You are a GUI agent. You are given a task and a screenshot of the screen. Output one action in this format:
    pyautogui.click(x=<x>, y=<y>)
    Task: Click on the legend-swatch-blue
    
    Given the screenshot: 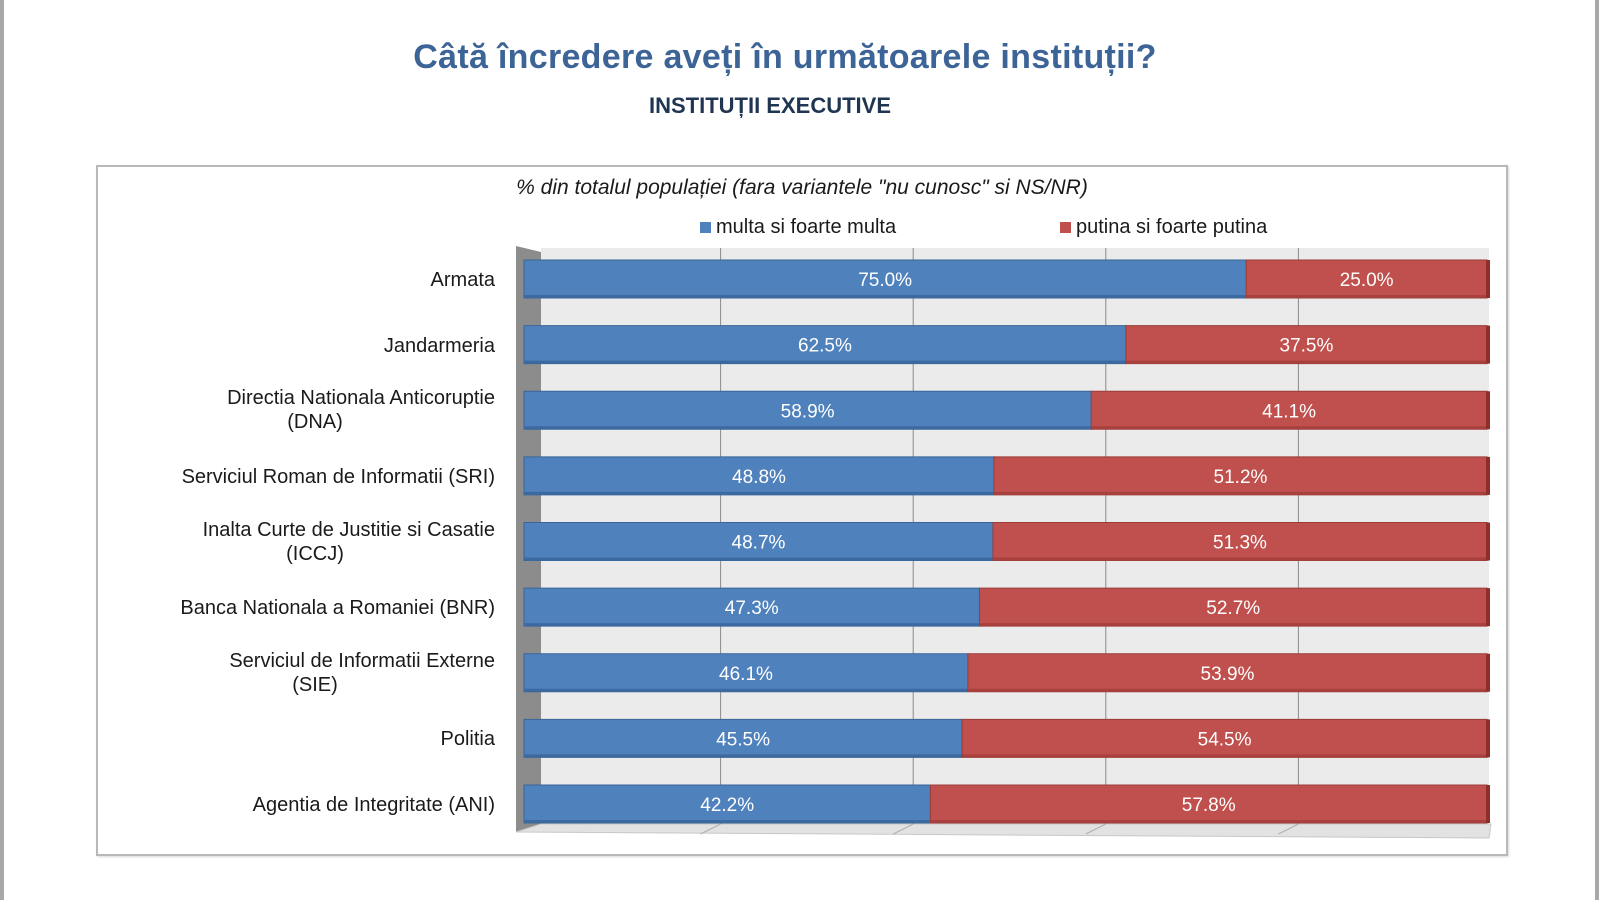 What is the action you would take?
    pyautogui.click(x=705, y=227)
    